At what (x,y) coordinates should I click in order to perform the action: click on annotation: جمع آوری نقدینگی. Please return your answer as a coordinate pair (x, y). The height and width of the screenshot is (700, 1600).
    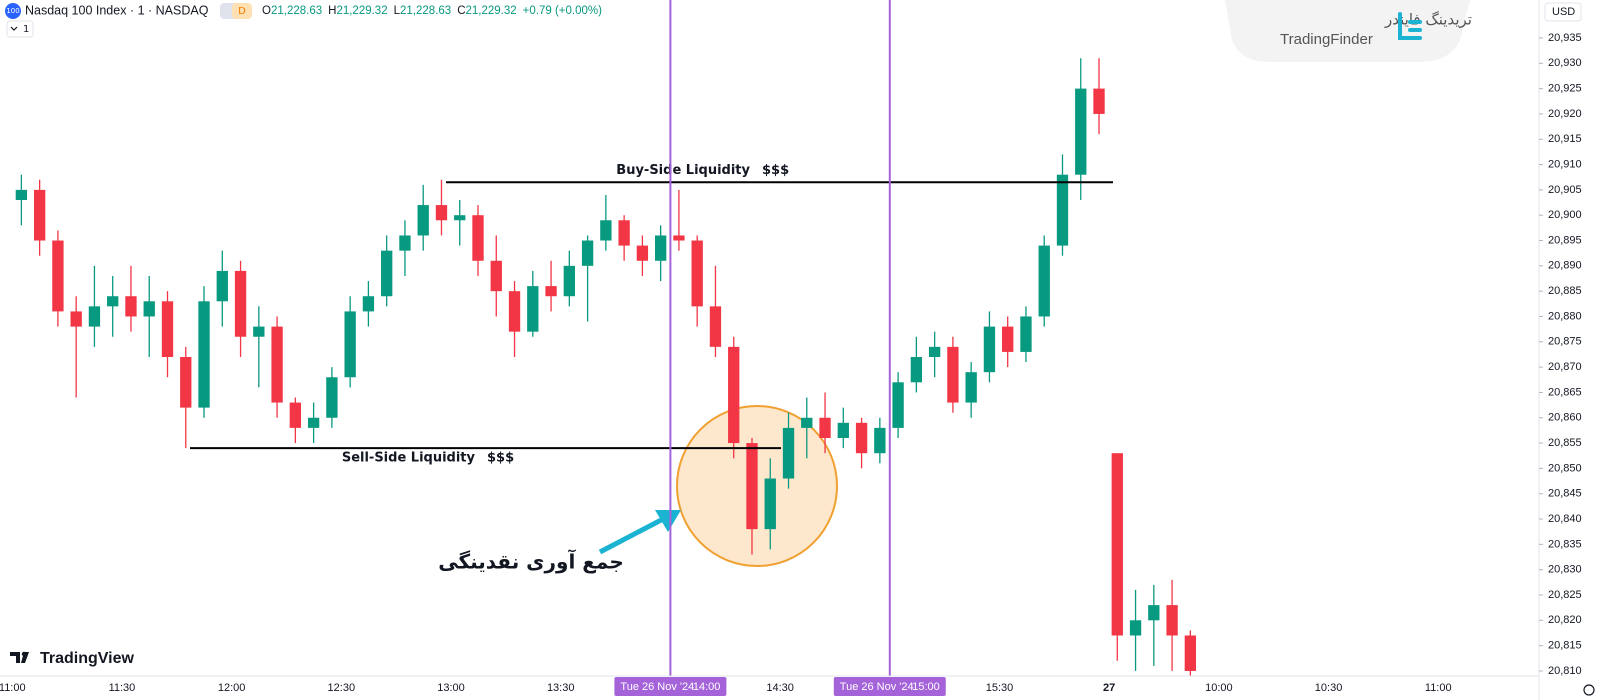
    Looking at the image, I should click on (531, 561).